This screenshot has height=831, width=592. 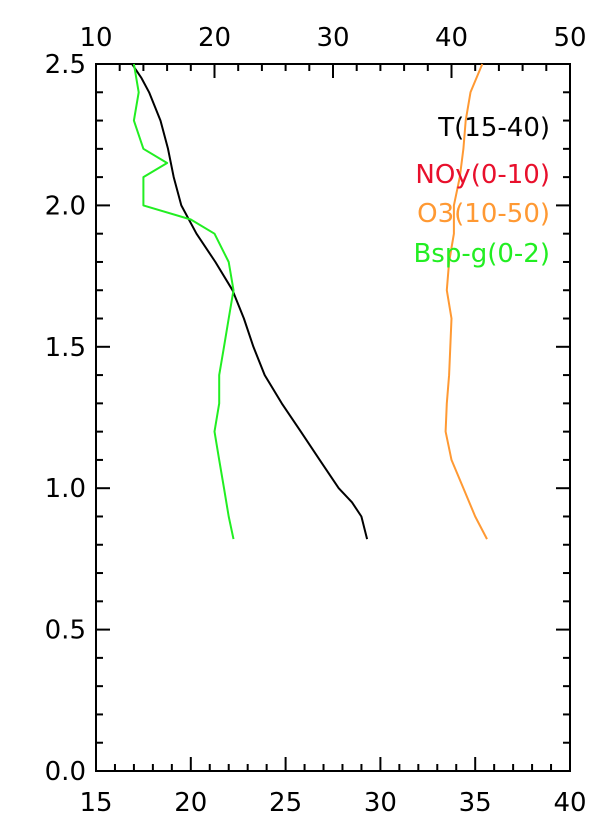 I want to click on legend: T(15-40) NOy(0-10) O3(10-50) Bsp-g(0-2), so click(x=481, y=191).